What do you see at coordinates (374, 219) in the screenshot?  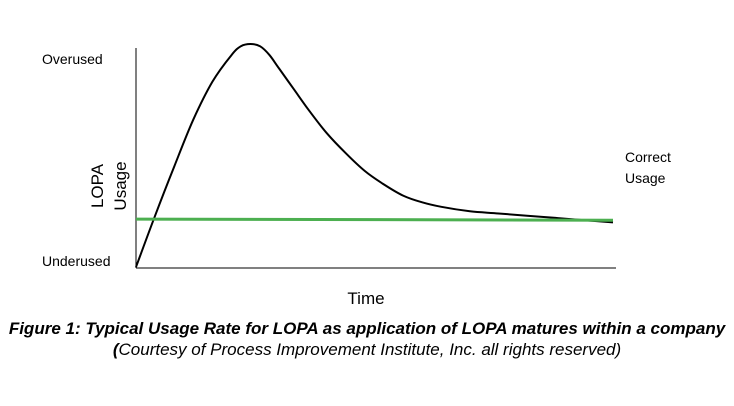 I see `correct-usage-line` at bounding box center [374, 219].